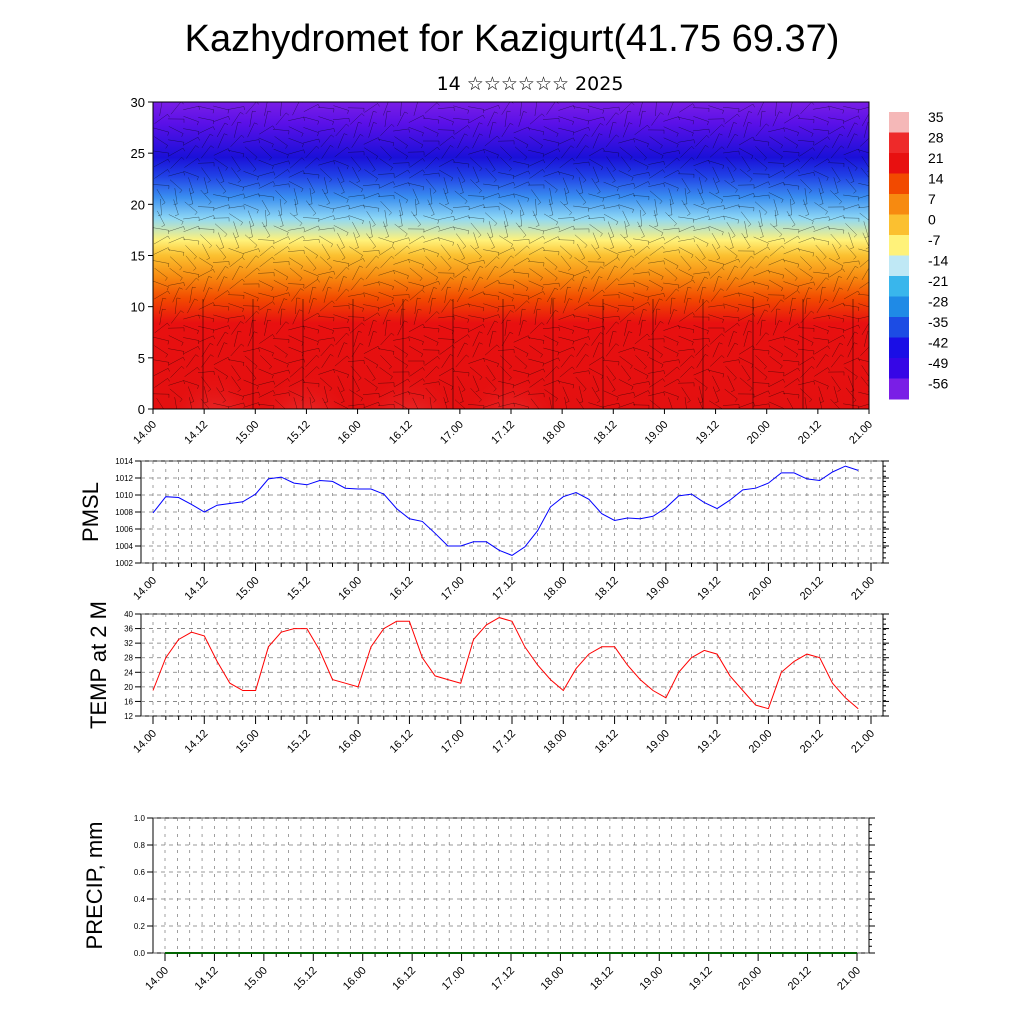 The width and height of the screenshot is (1024, 1024). I want to click on heatmap-x-tick-label: 21.00, so click(861, 433).